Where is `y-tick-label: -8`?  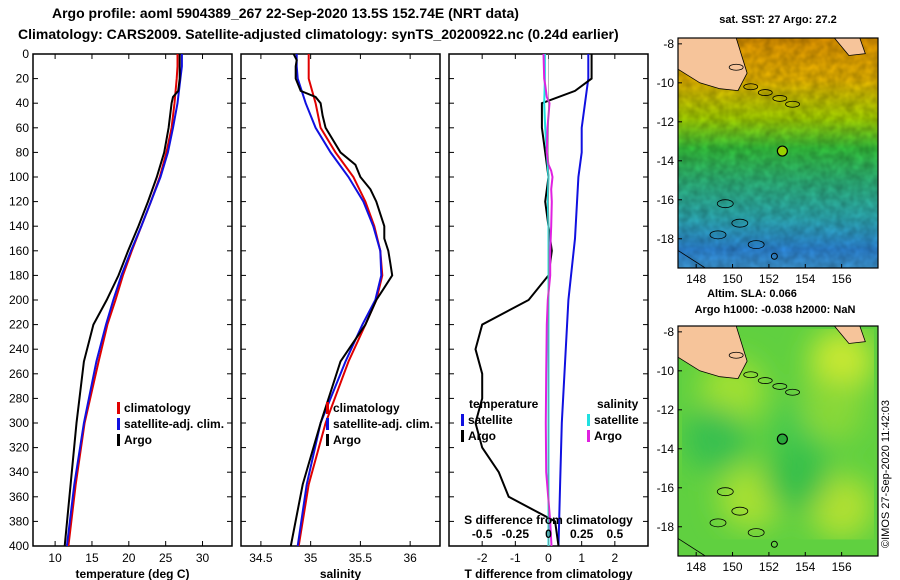 y-tick-label: -8 is located at coordinates (668, 332).